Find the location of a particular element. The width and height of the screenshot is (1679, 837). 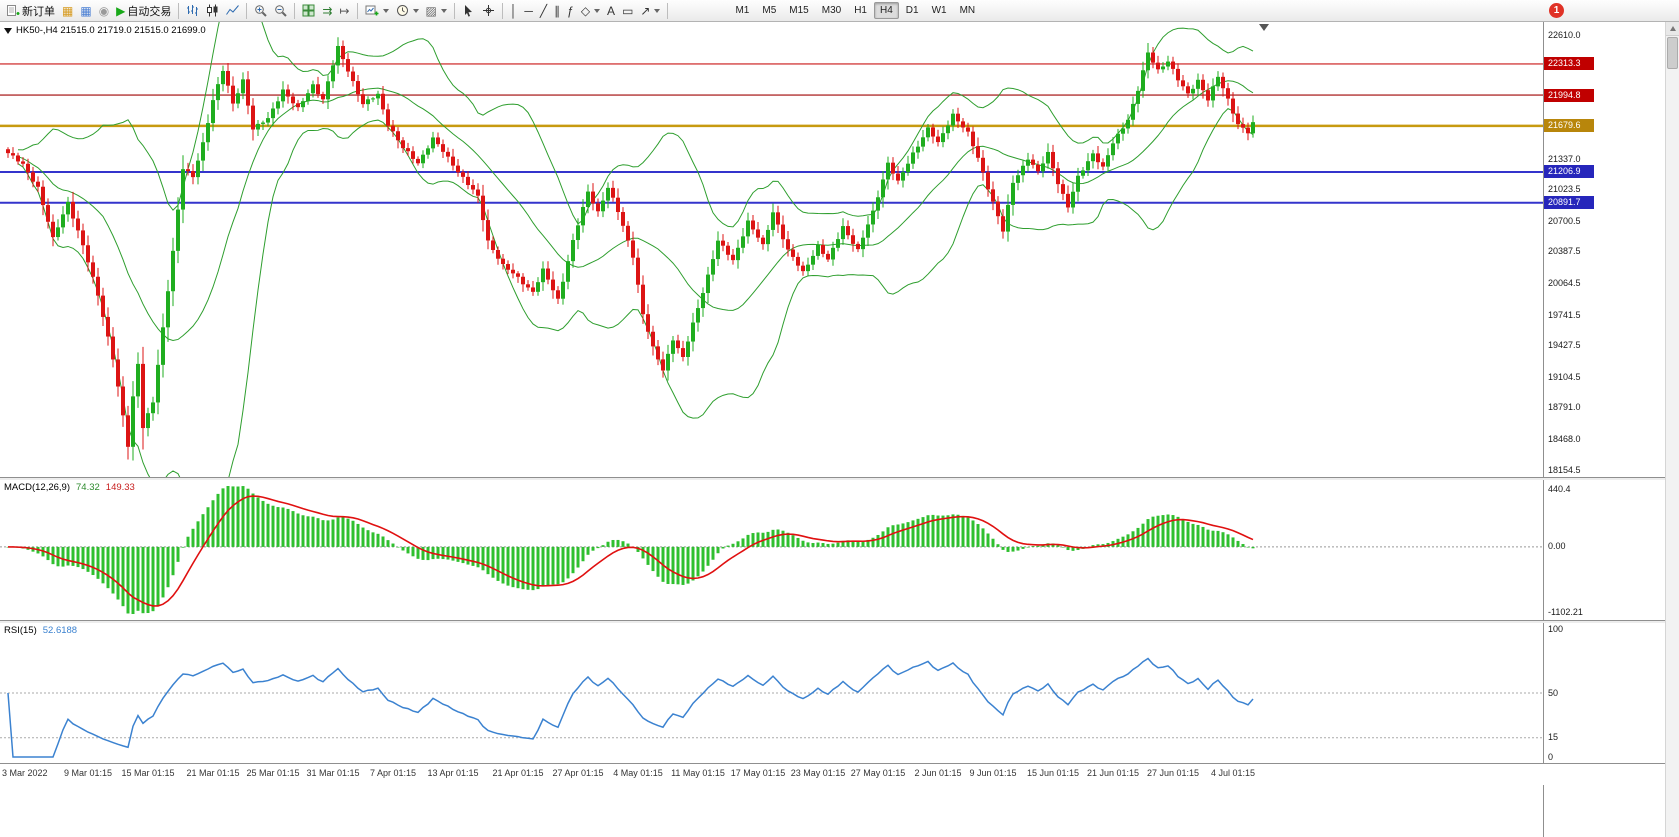

scroll-up-button is located at coordinates (1672, 29).